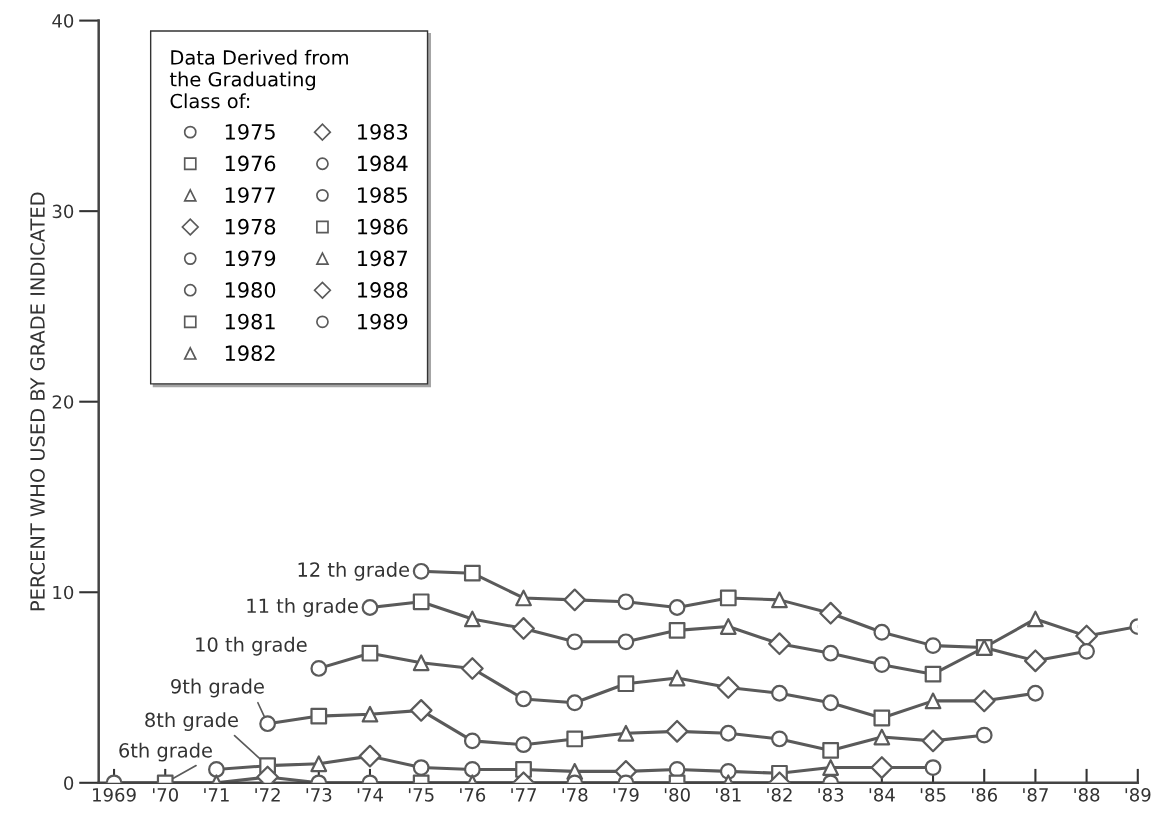 The width and height of the screenshot is (1161, 824). I want to click on series-label: 10 th grade, so click(251, 646).